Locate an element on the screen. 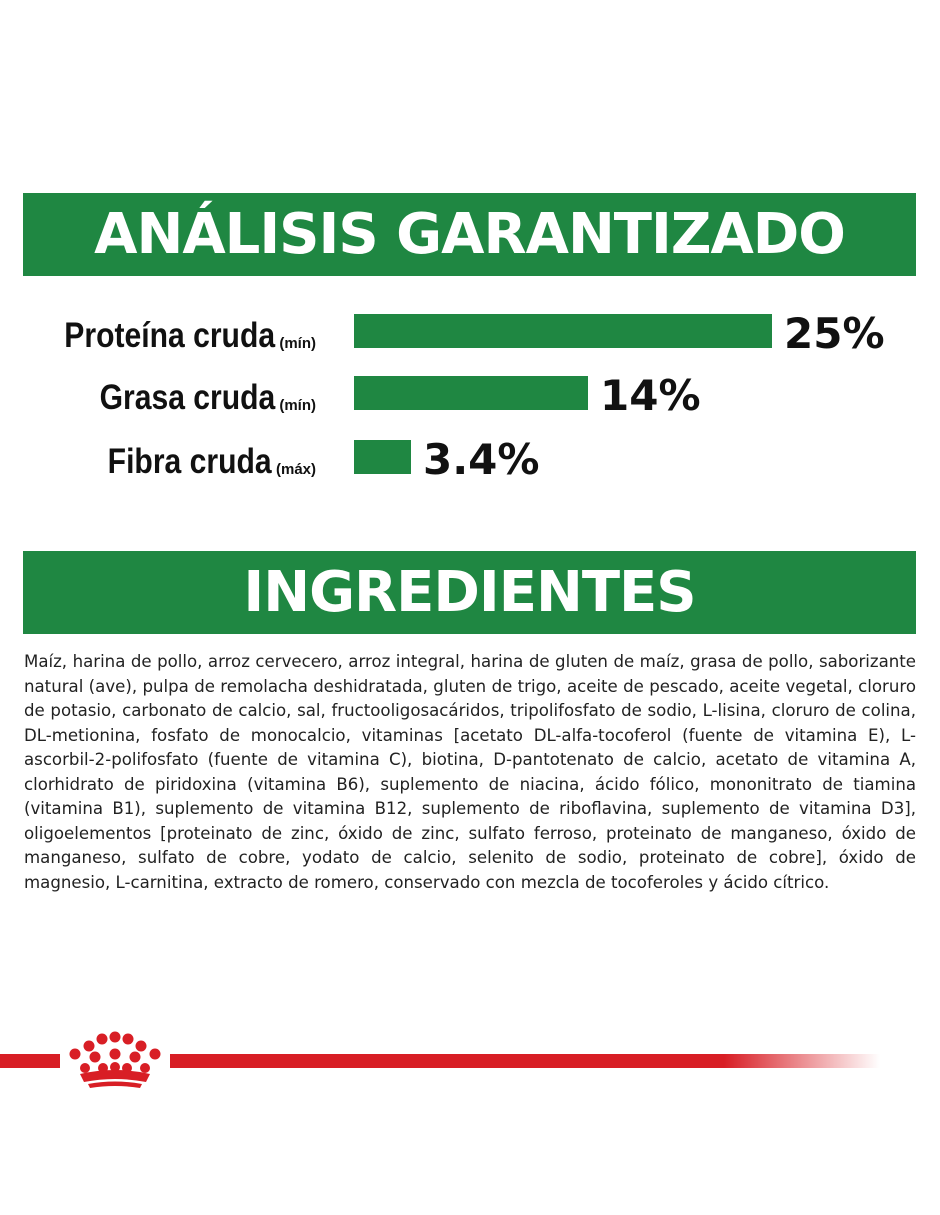 This screenshot has width=940, height=1215. analysis-row-fiber: Fibra cruda (máx) 3.4% is located at coordinates (470, 459).